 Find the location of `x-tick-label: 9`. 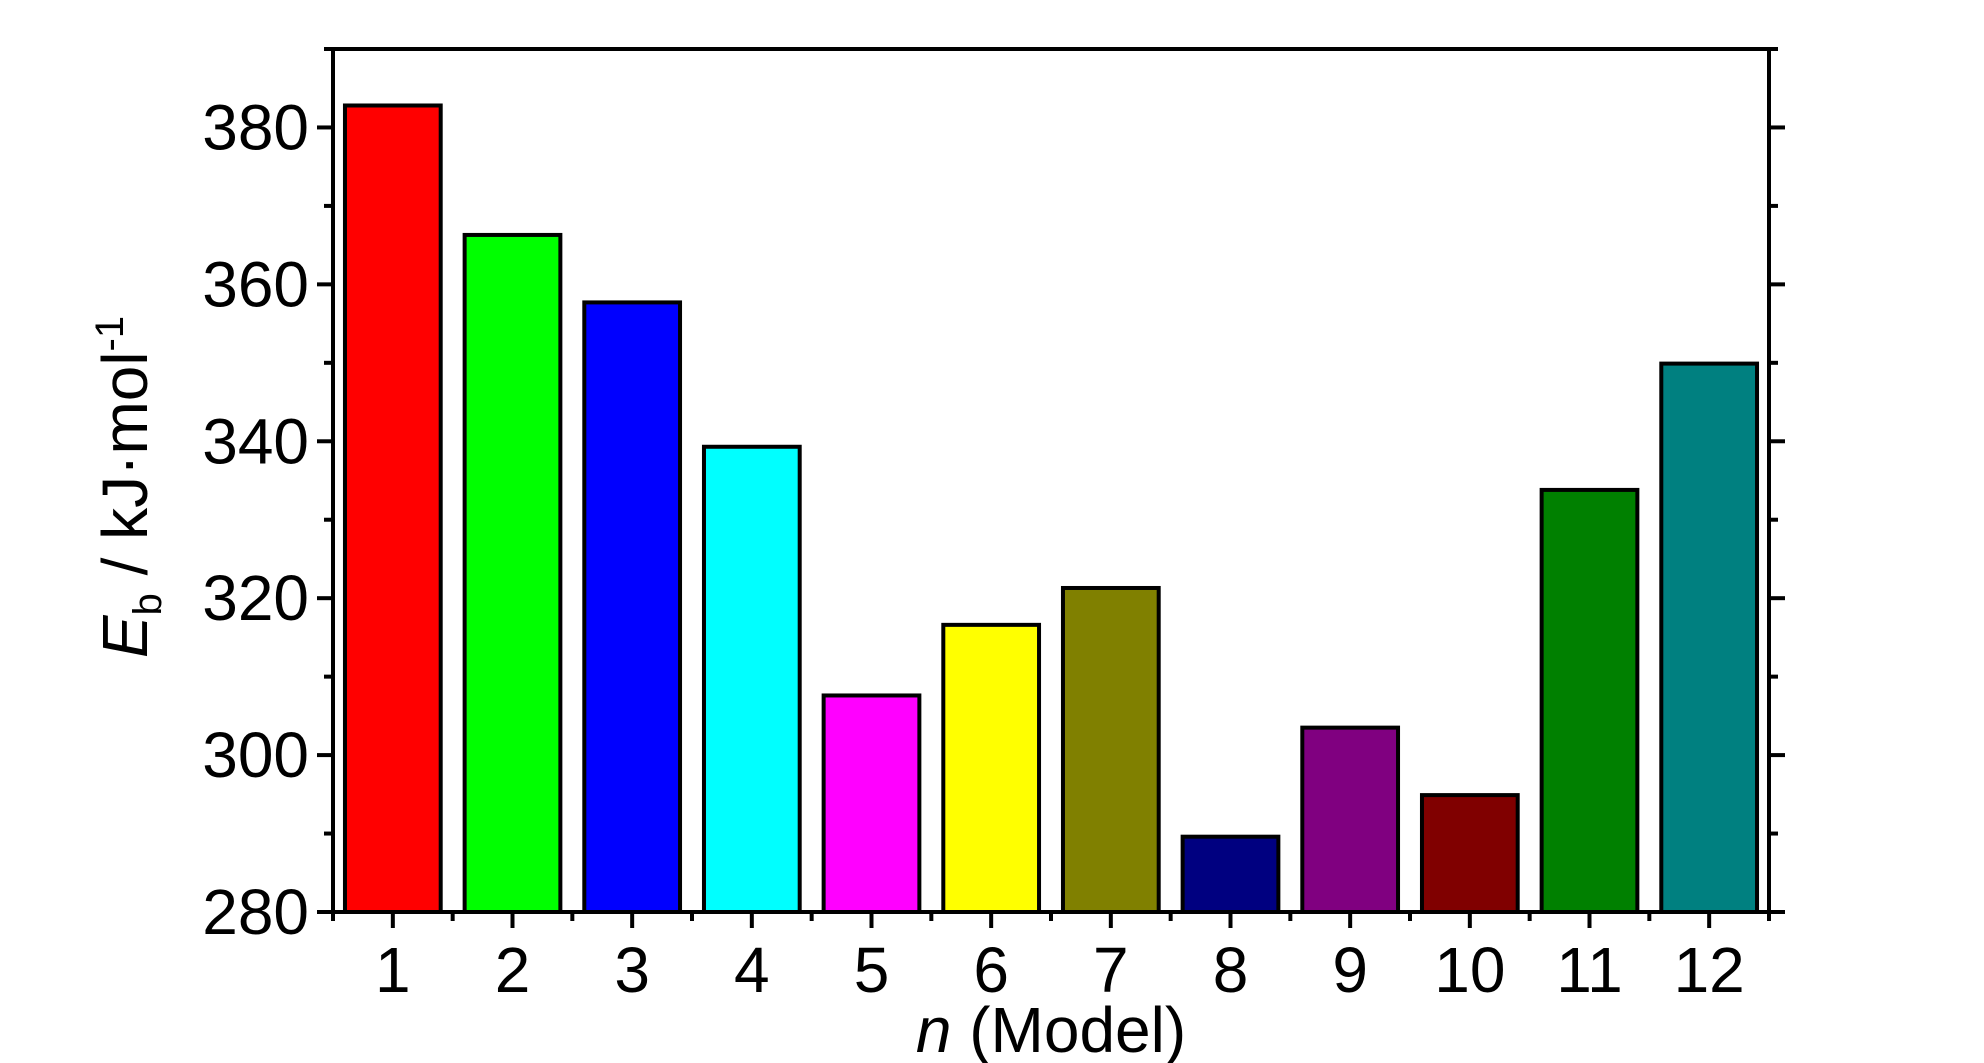

x-tick-label: 9 is located at coordinates (1350, 970).